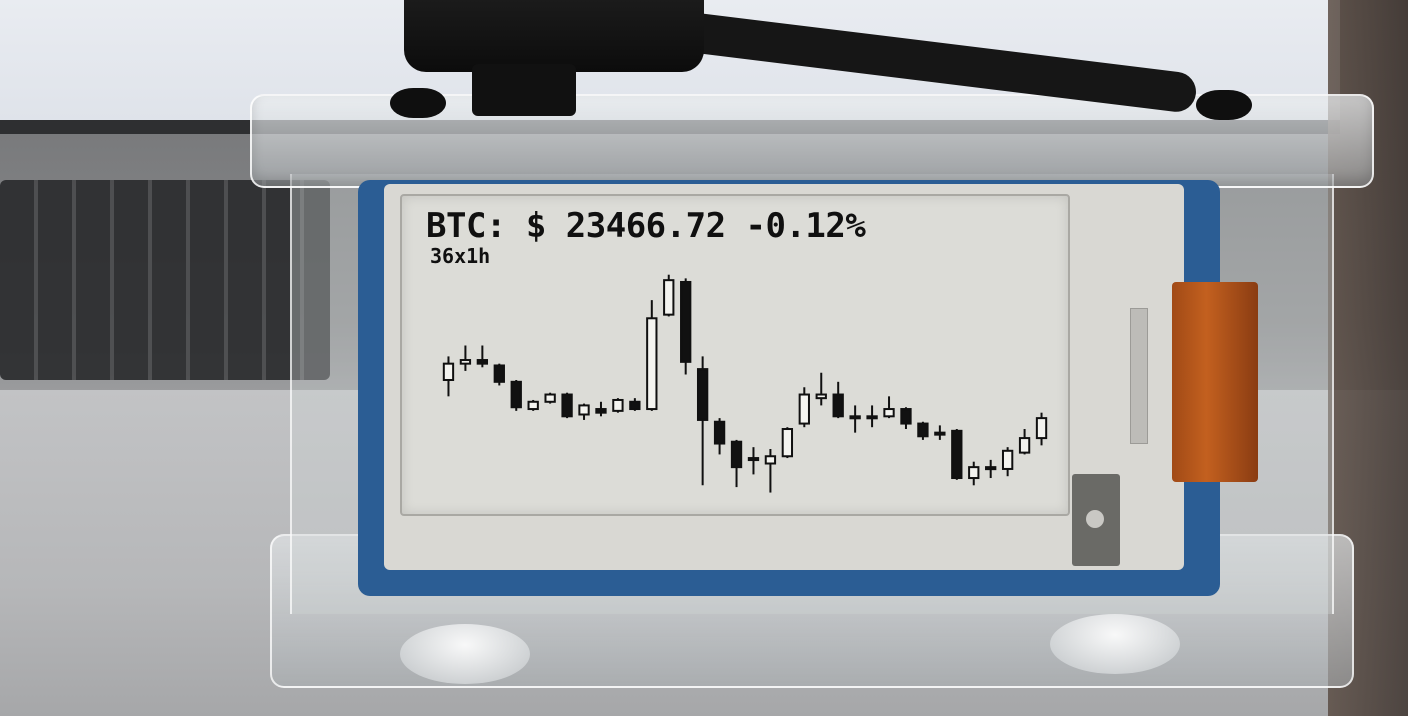  I want to click on usb-plug-neck, so click(524, 90).